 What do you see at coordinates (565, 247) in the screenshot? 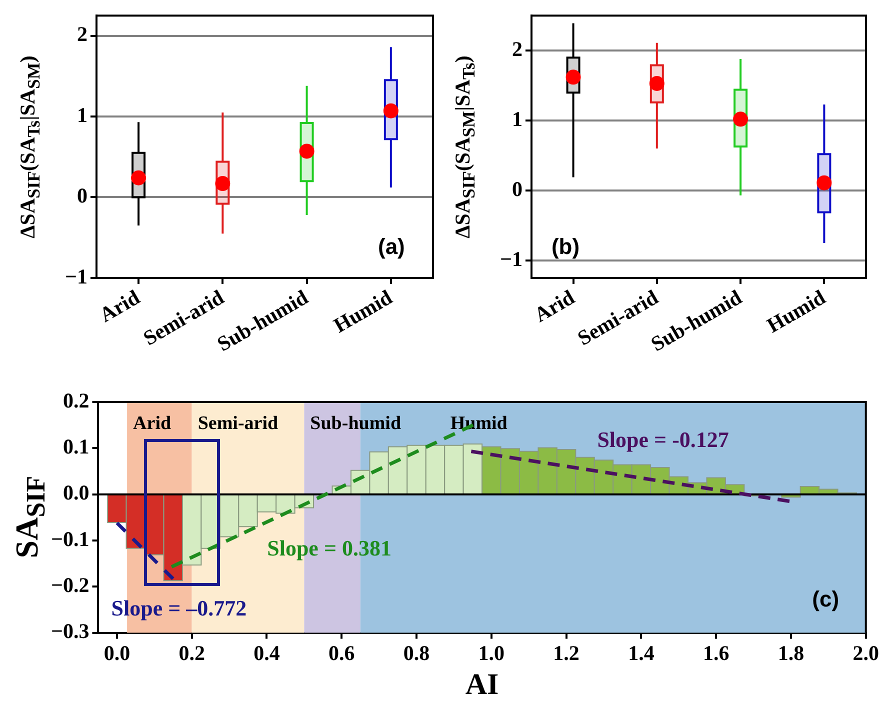
I see `annotation: (b)` at bounding box center [565, 247].